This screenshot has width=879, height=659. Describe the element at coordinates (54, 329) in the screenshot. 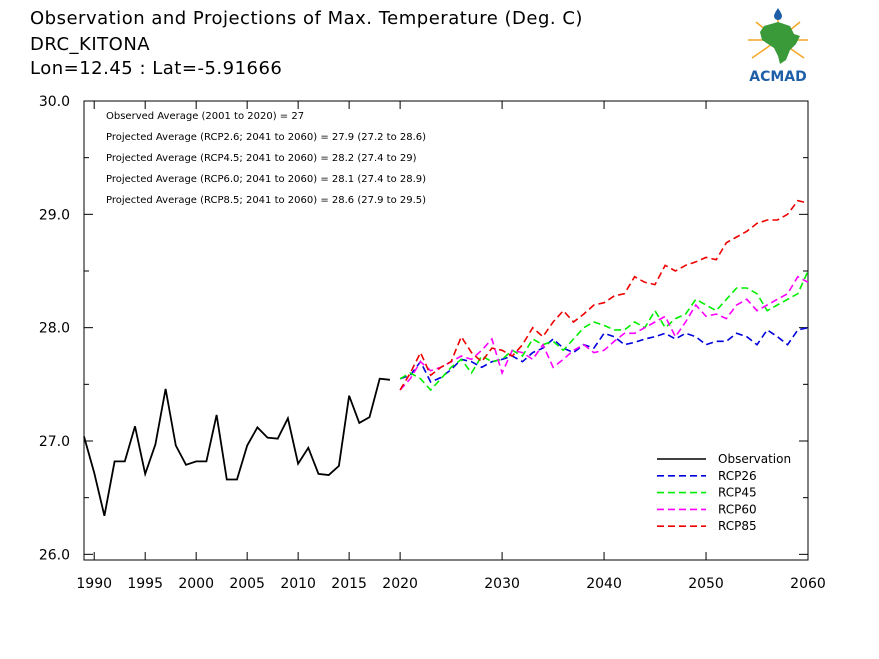

I see `y-tick-label: 28.0` at that location.